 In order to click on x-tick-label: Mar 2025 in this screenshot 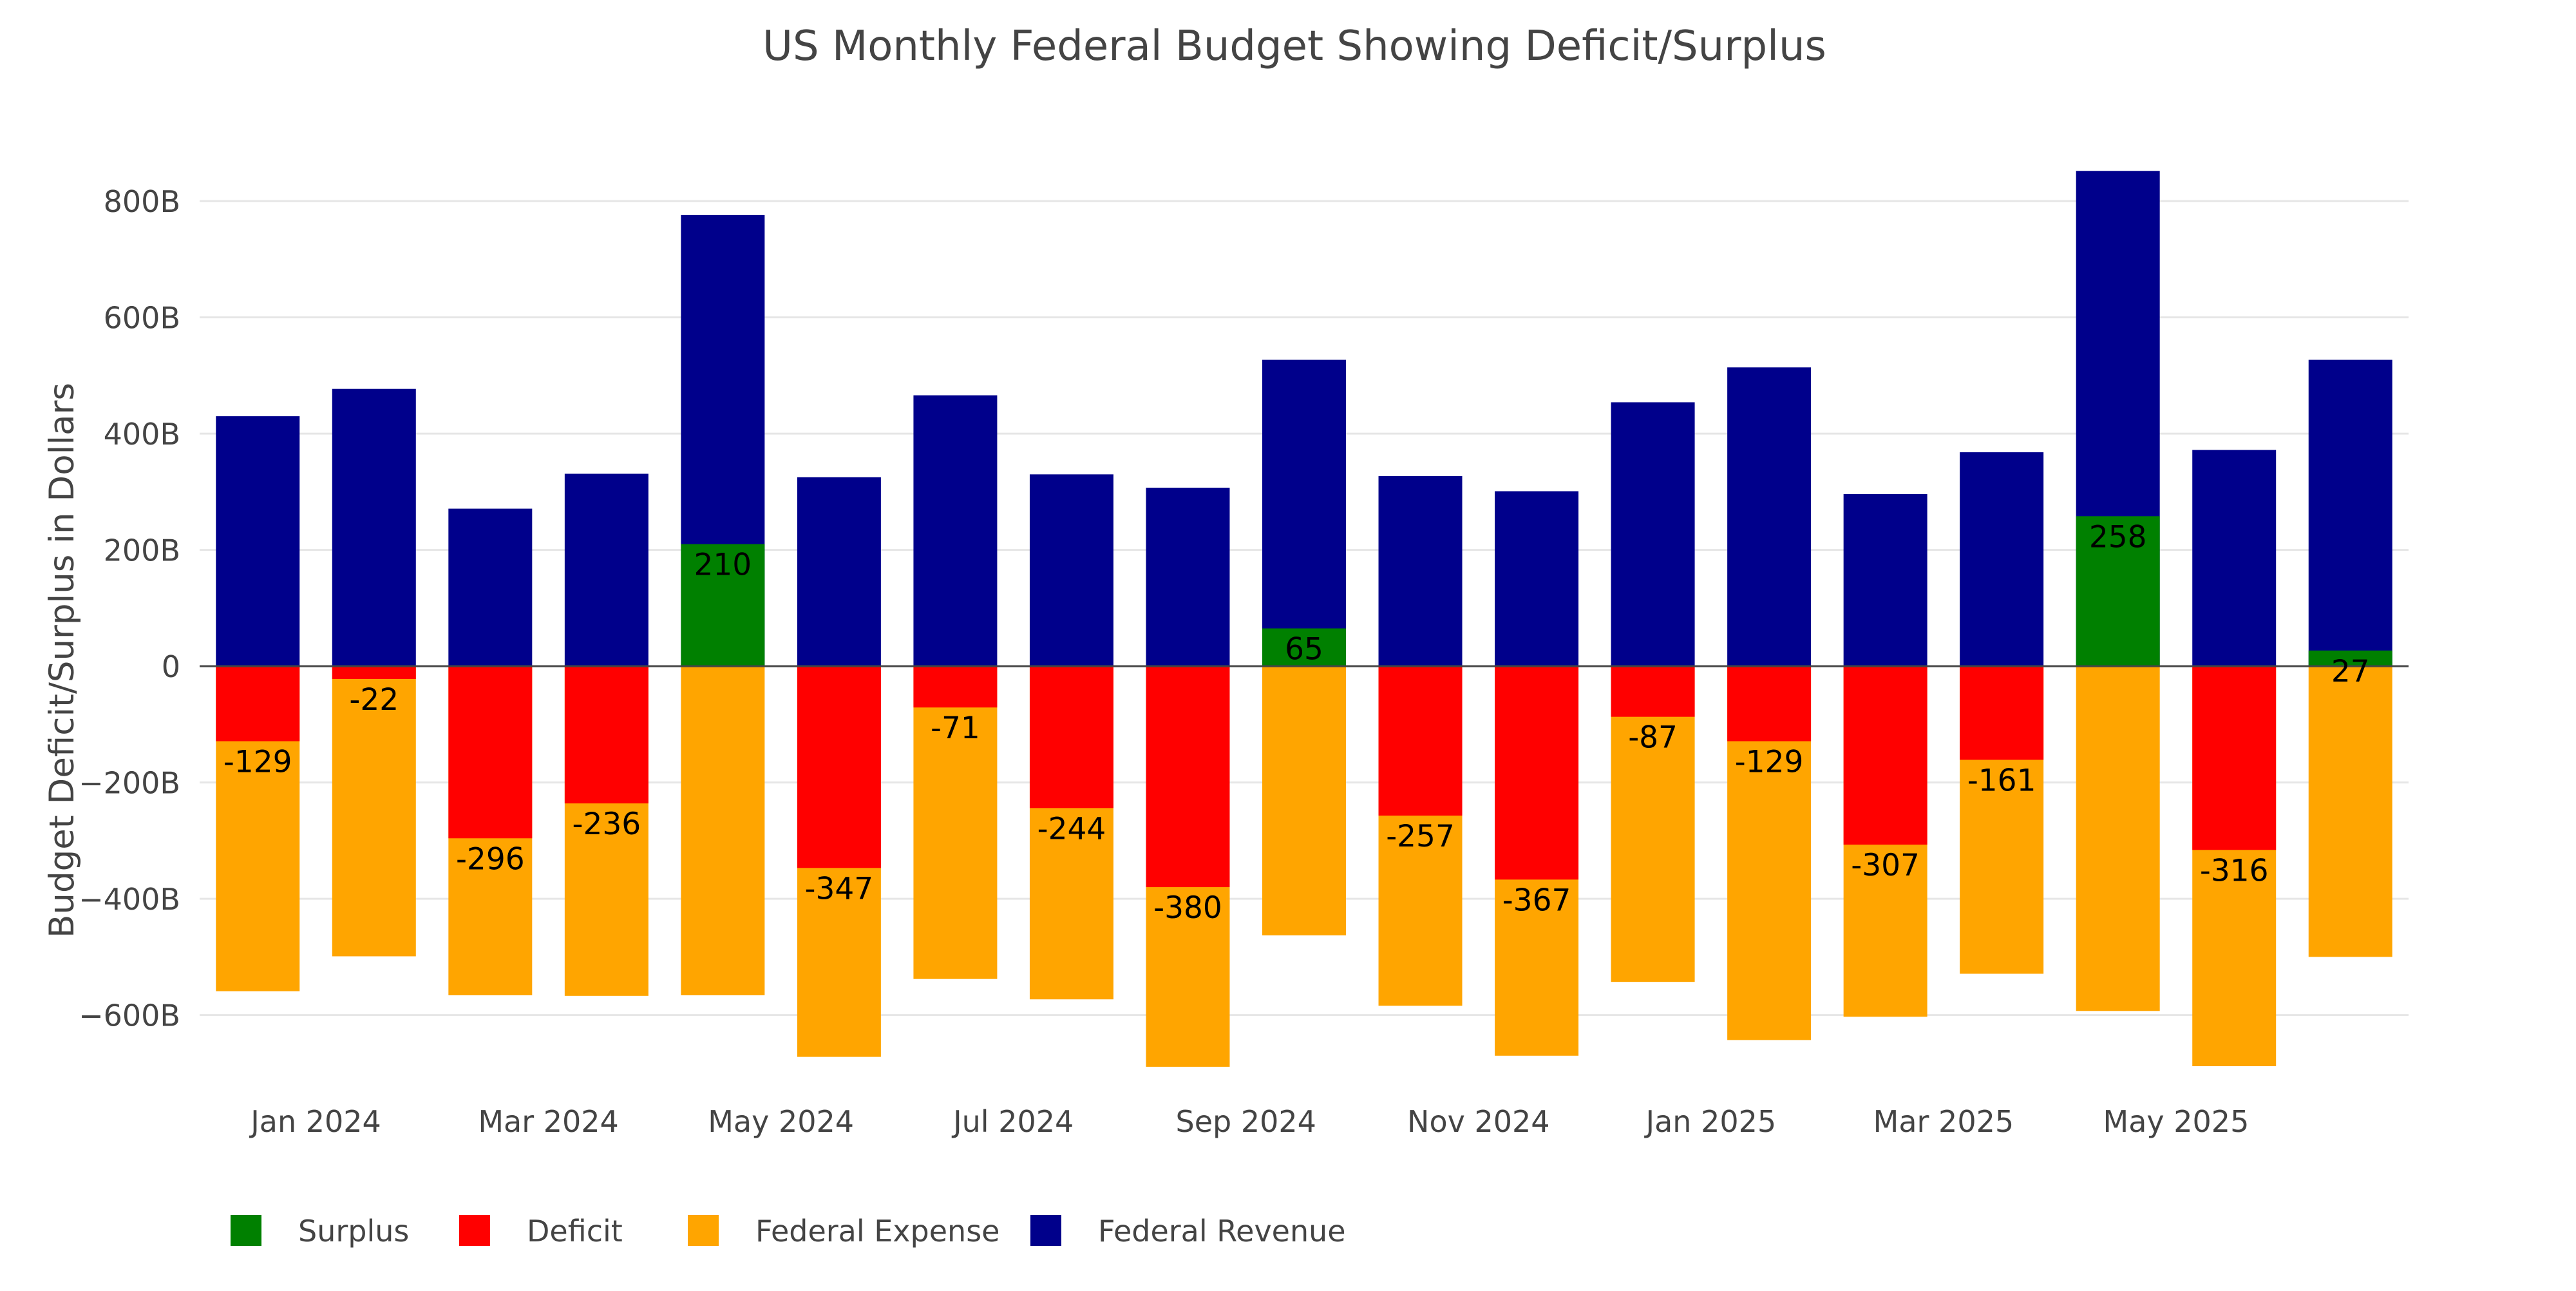, I will do `click(1944, 1121)`.